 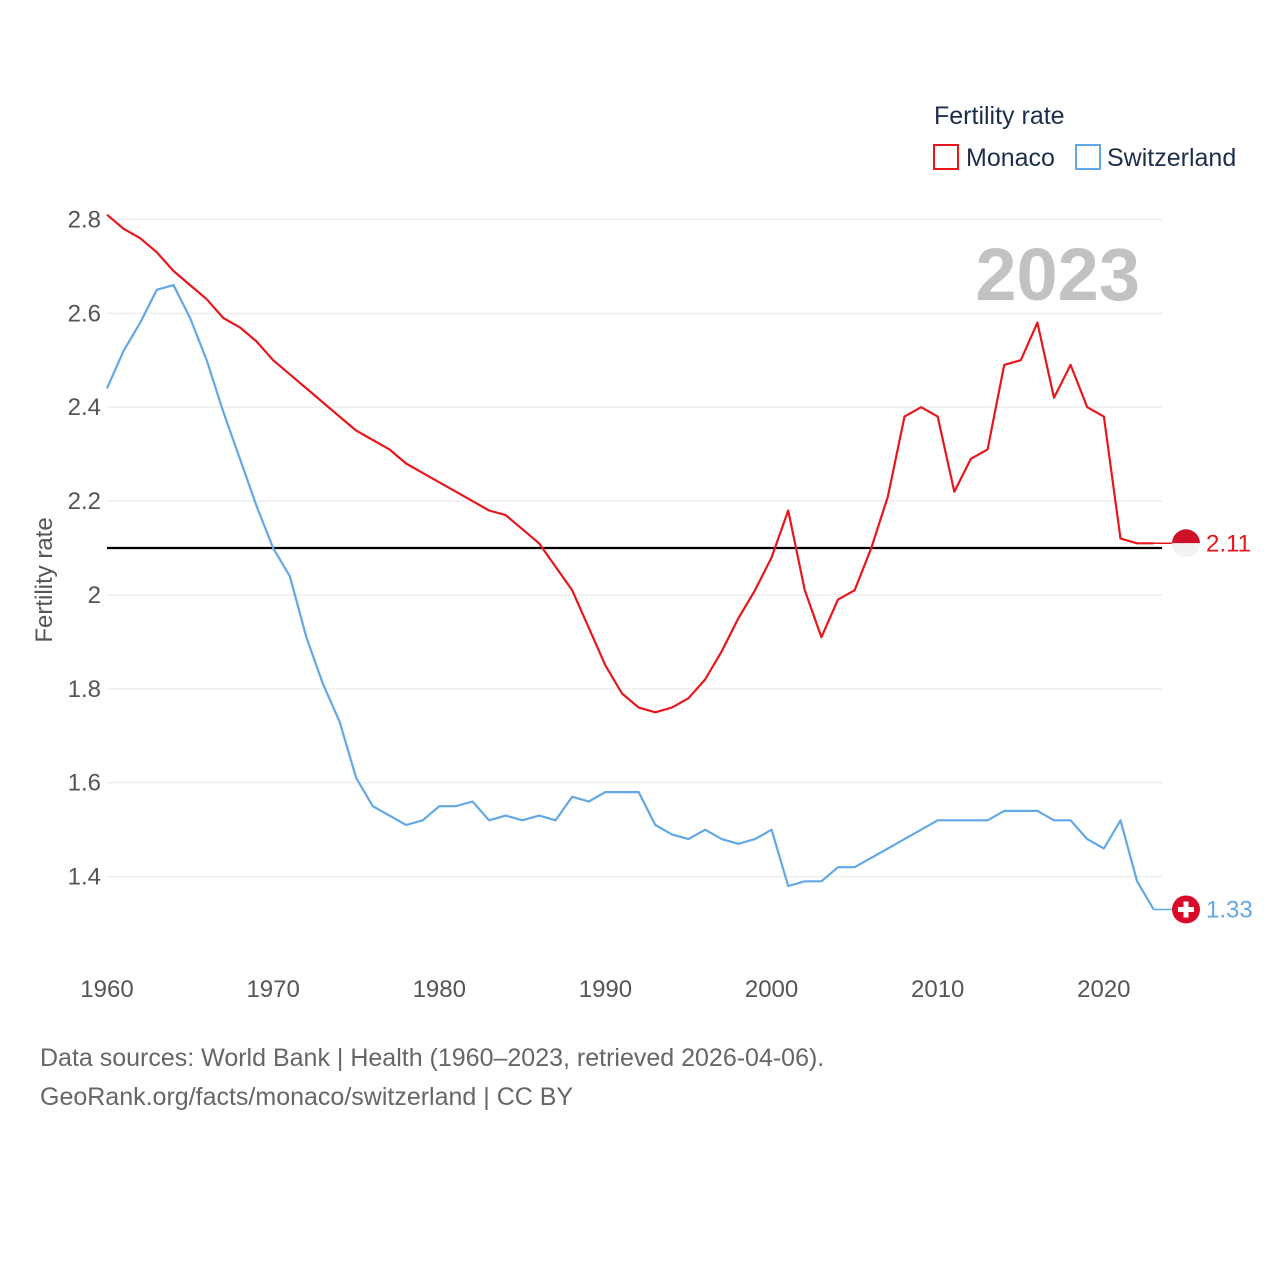 What do you see at coordinates (999, 116) in the screenshot?
I see `legend-title: Fertility rate` at bounding box center [999, 116].